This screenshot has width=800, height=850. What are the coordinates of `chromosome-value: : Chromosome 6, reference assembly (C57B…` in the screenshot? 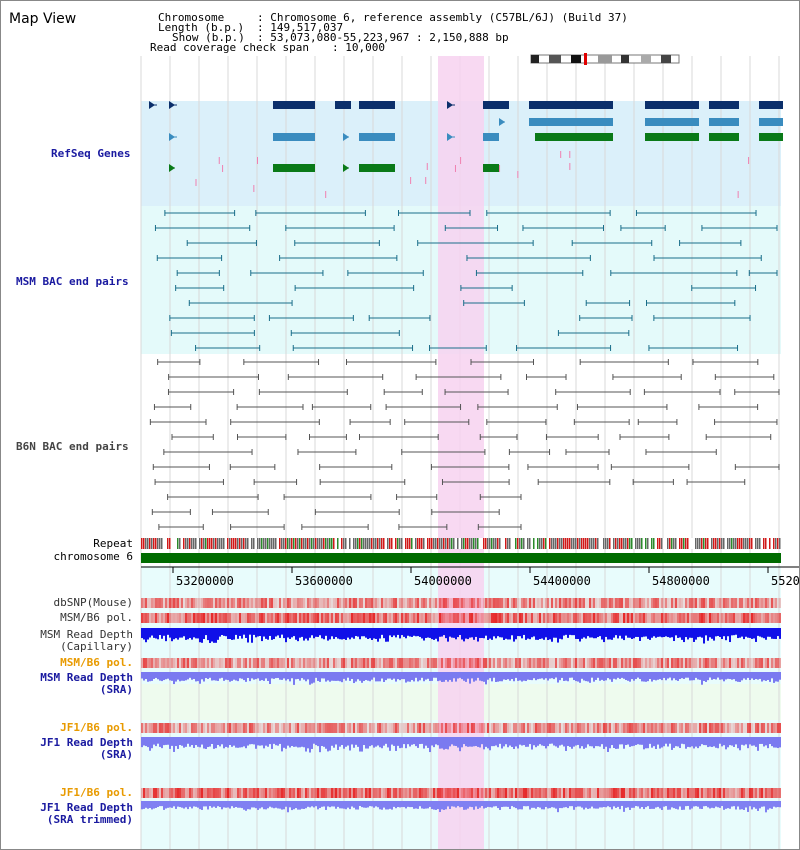 It's located at (442, 17).